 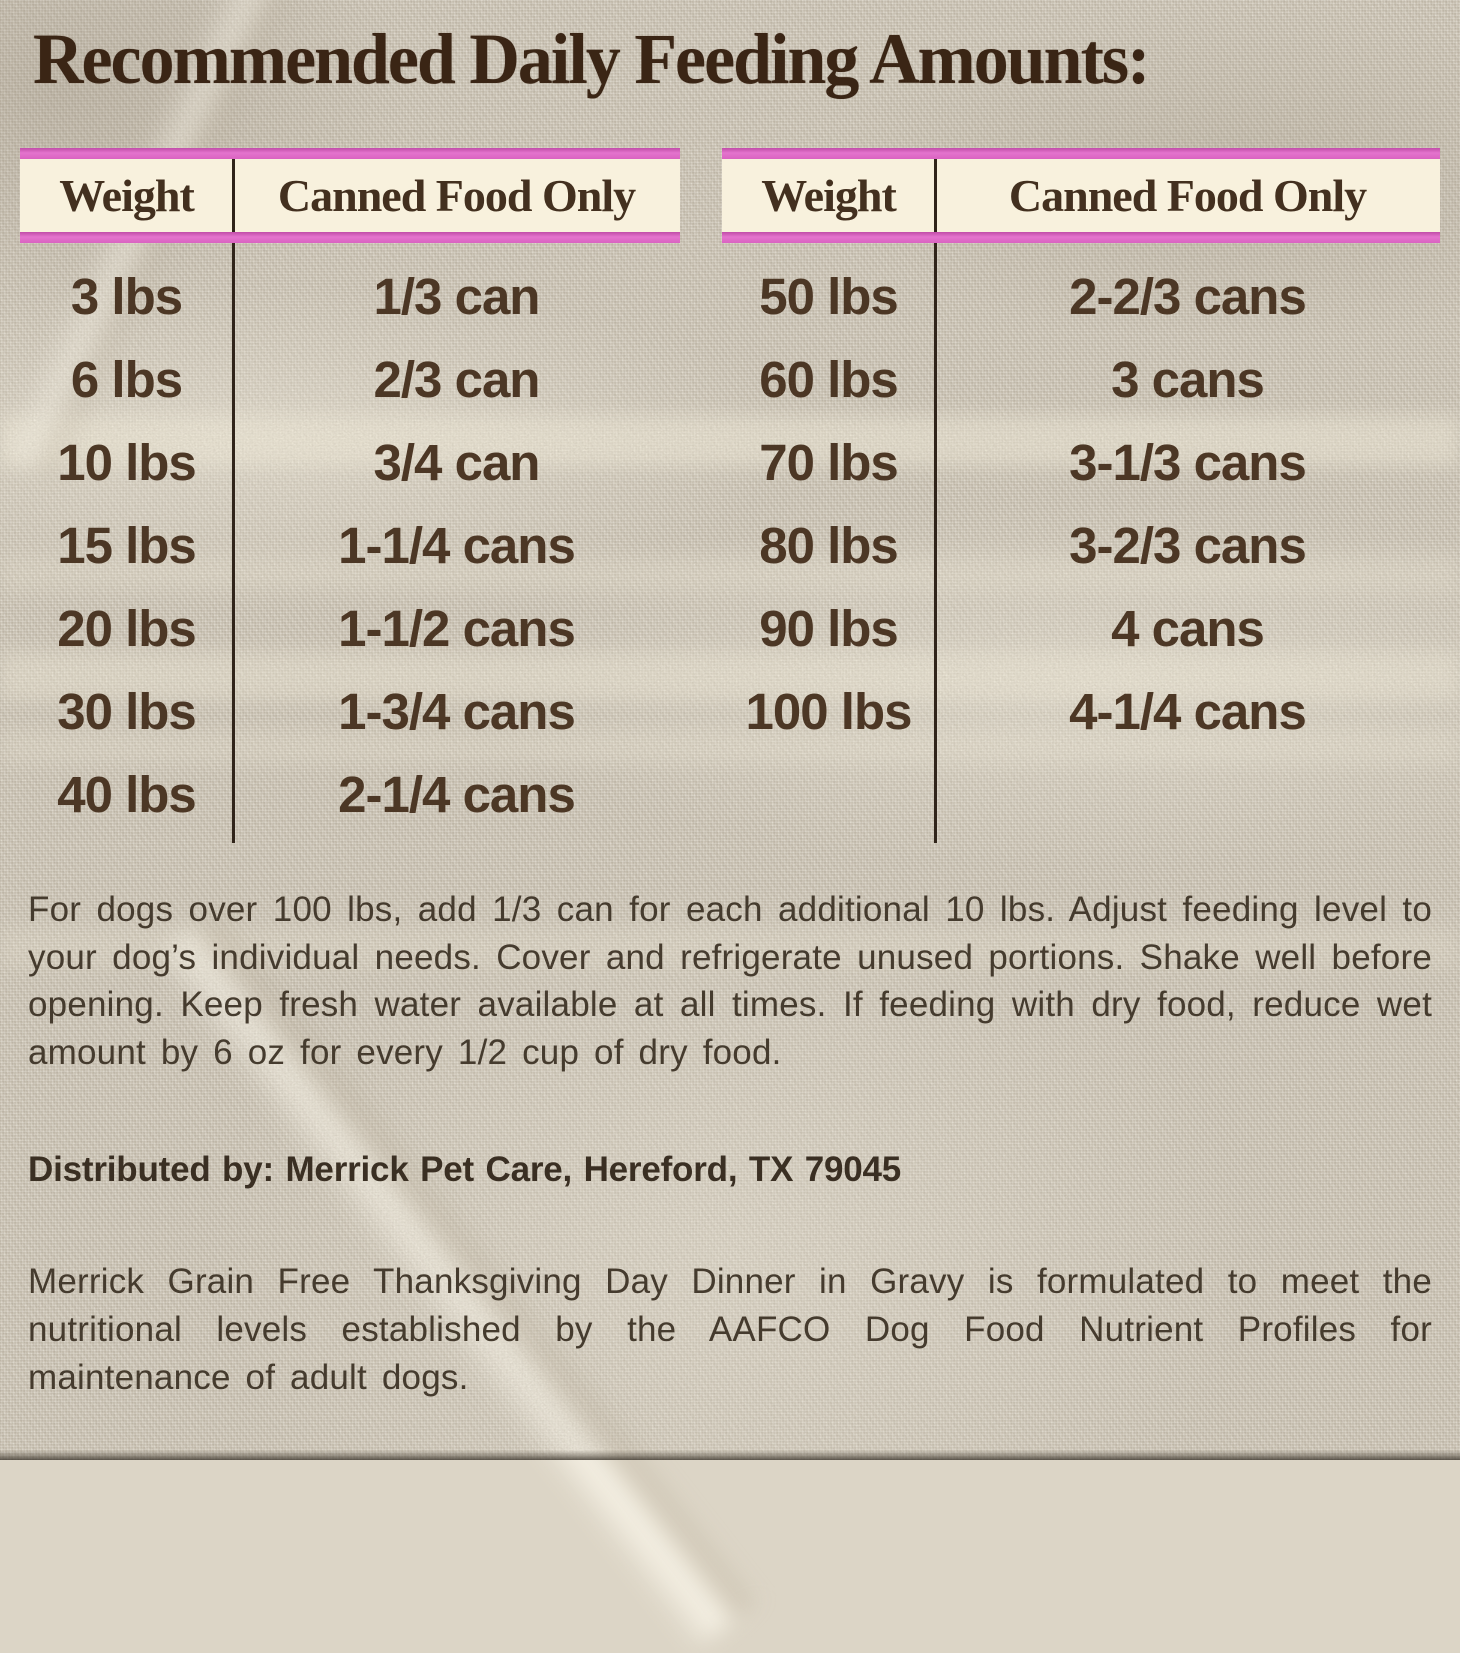 I want to click on table-row: 3 lbs 1/3 can, so click(x=350, y=296).